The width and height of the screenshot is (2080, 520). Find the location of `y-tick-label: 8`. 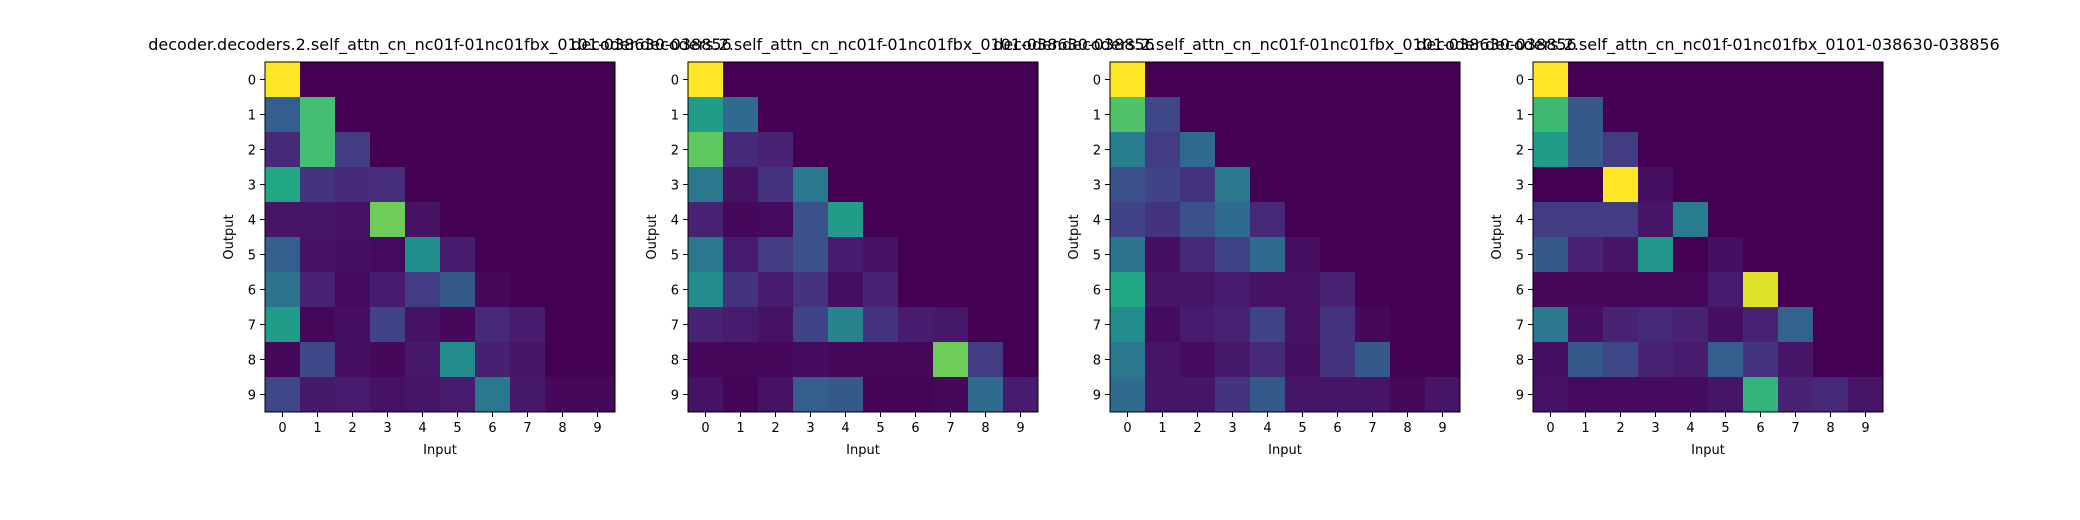

y-tick-label: 8 is located at coordinates (1097, 361).